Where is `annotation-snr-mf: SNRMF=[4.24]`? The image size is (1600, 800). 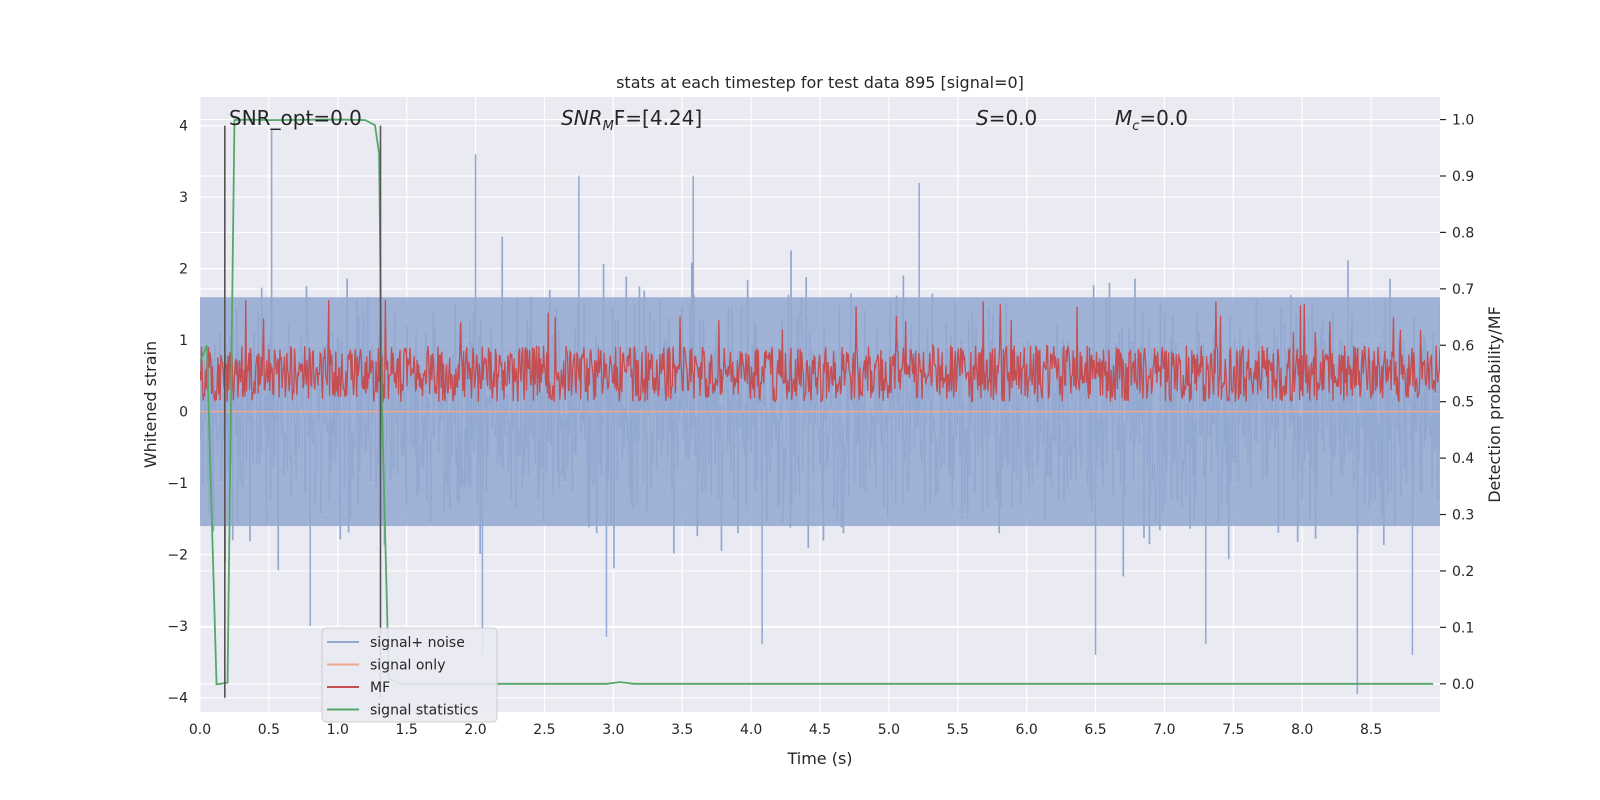 annotation-snr-mf: SNRMF=[4.24] is located at coordinates (631, 120).